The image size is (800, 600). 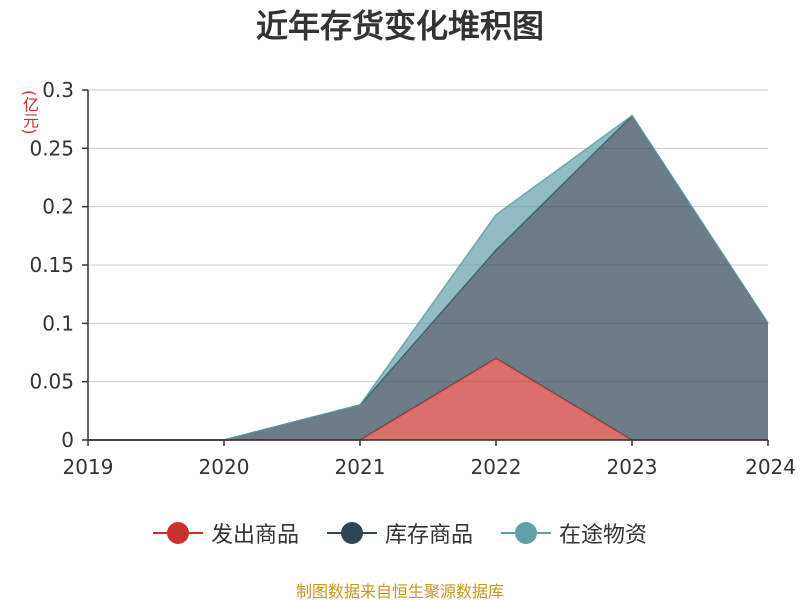 I want to click on legend-label: 发出商品, so click(x=254, y=535).